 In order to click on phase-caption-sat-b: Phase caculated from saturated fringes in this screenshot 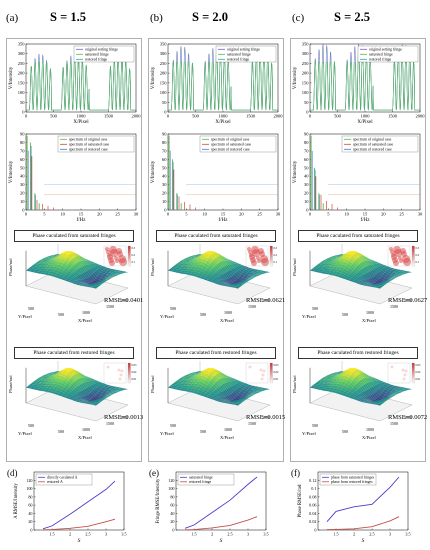, I will do `click(216, 236)`.